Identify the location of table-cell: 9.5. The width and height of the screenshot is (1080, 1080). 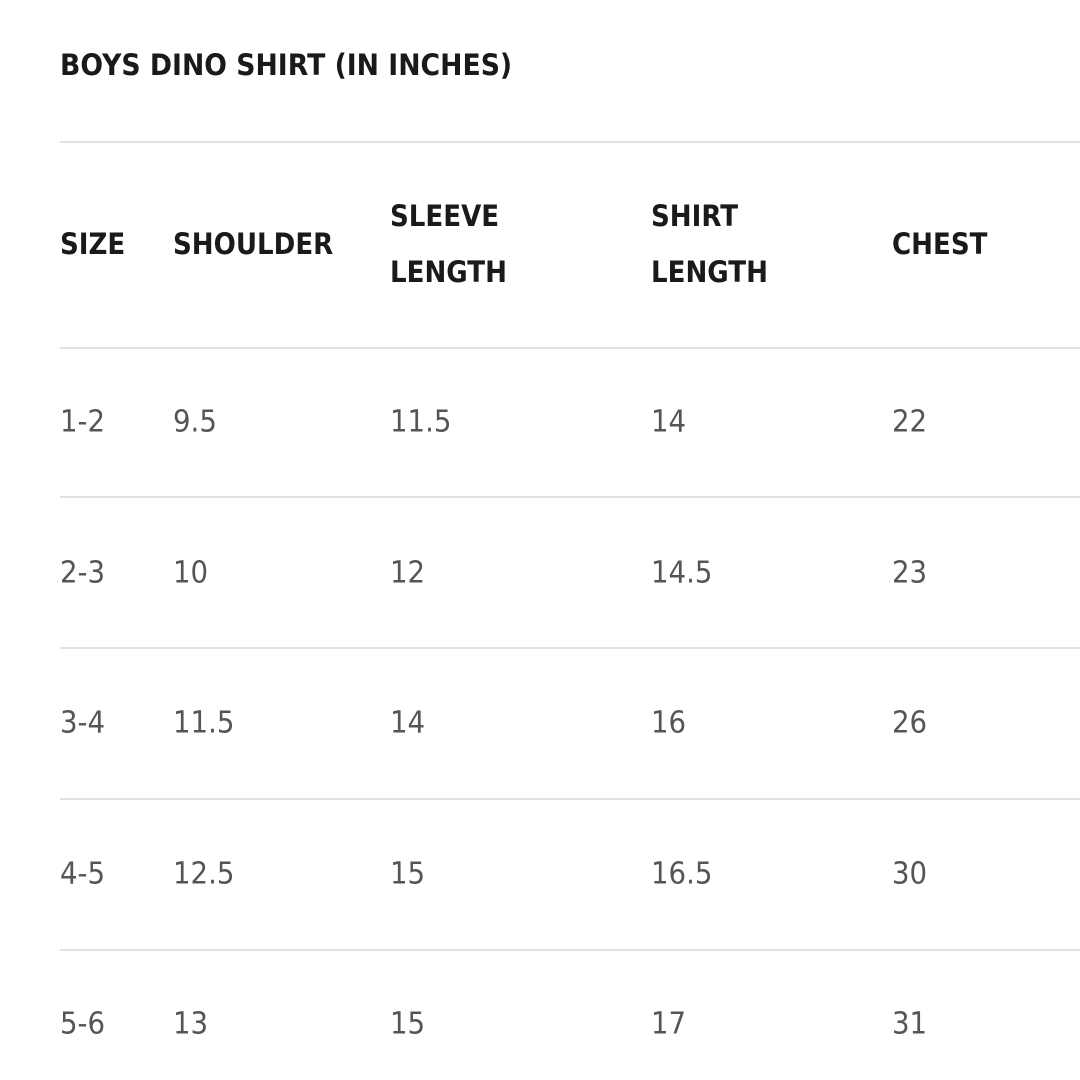
(195, 422).